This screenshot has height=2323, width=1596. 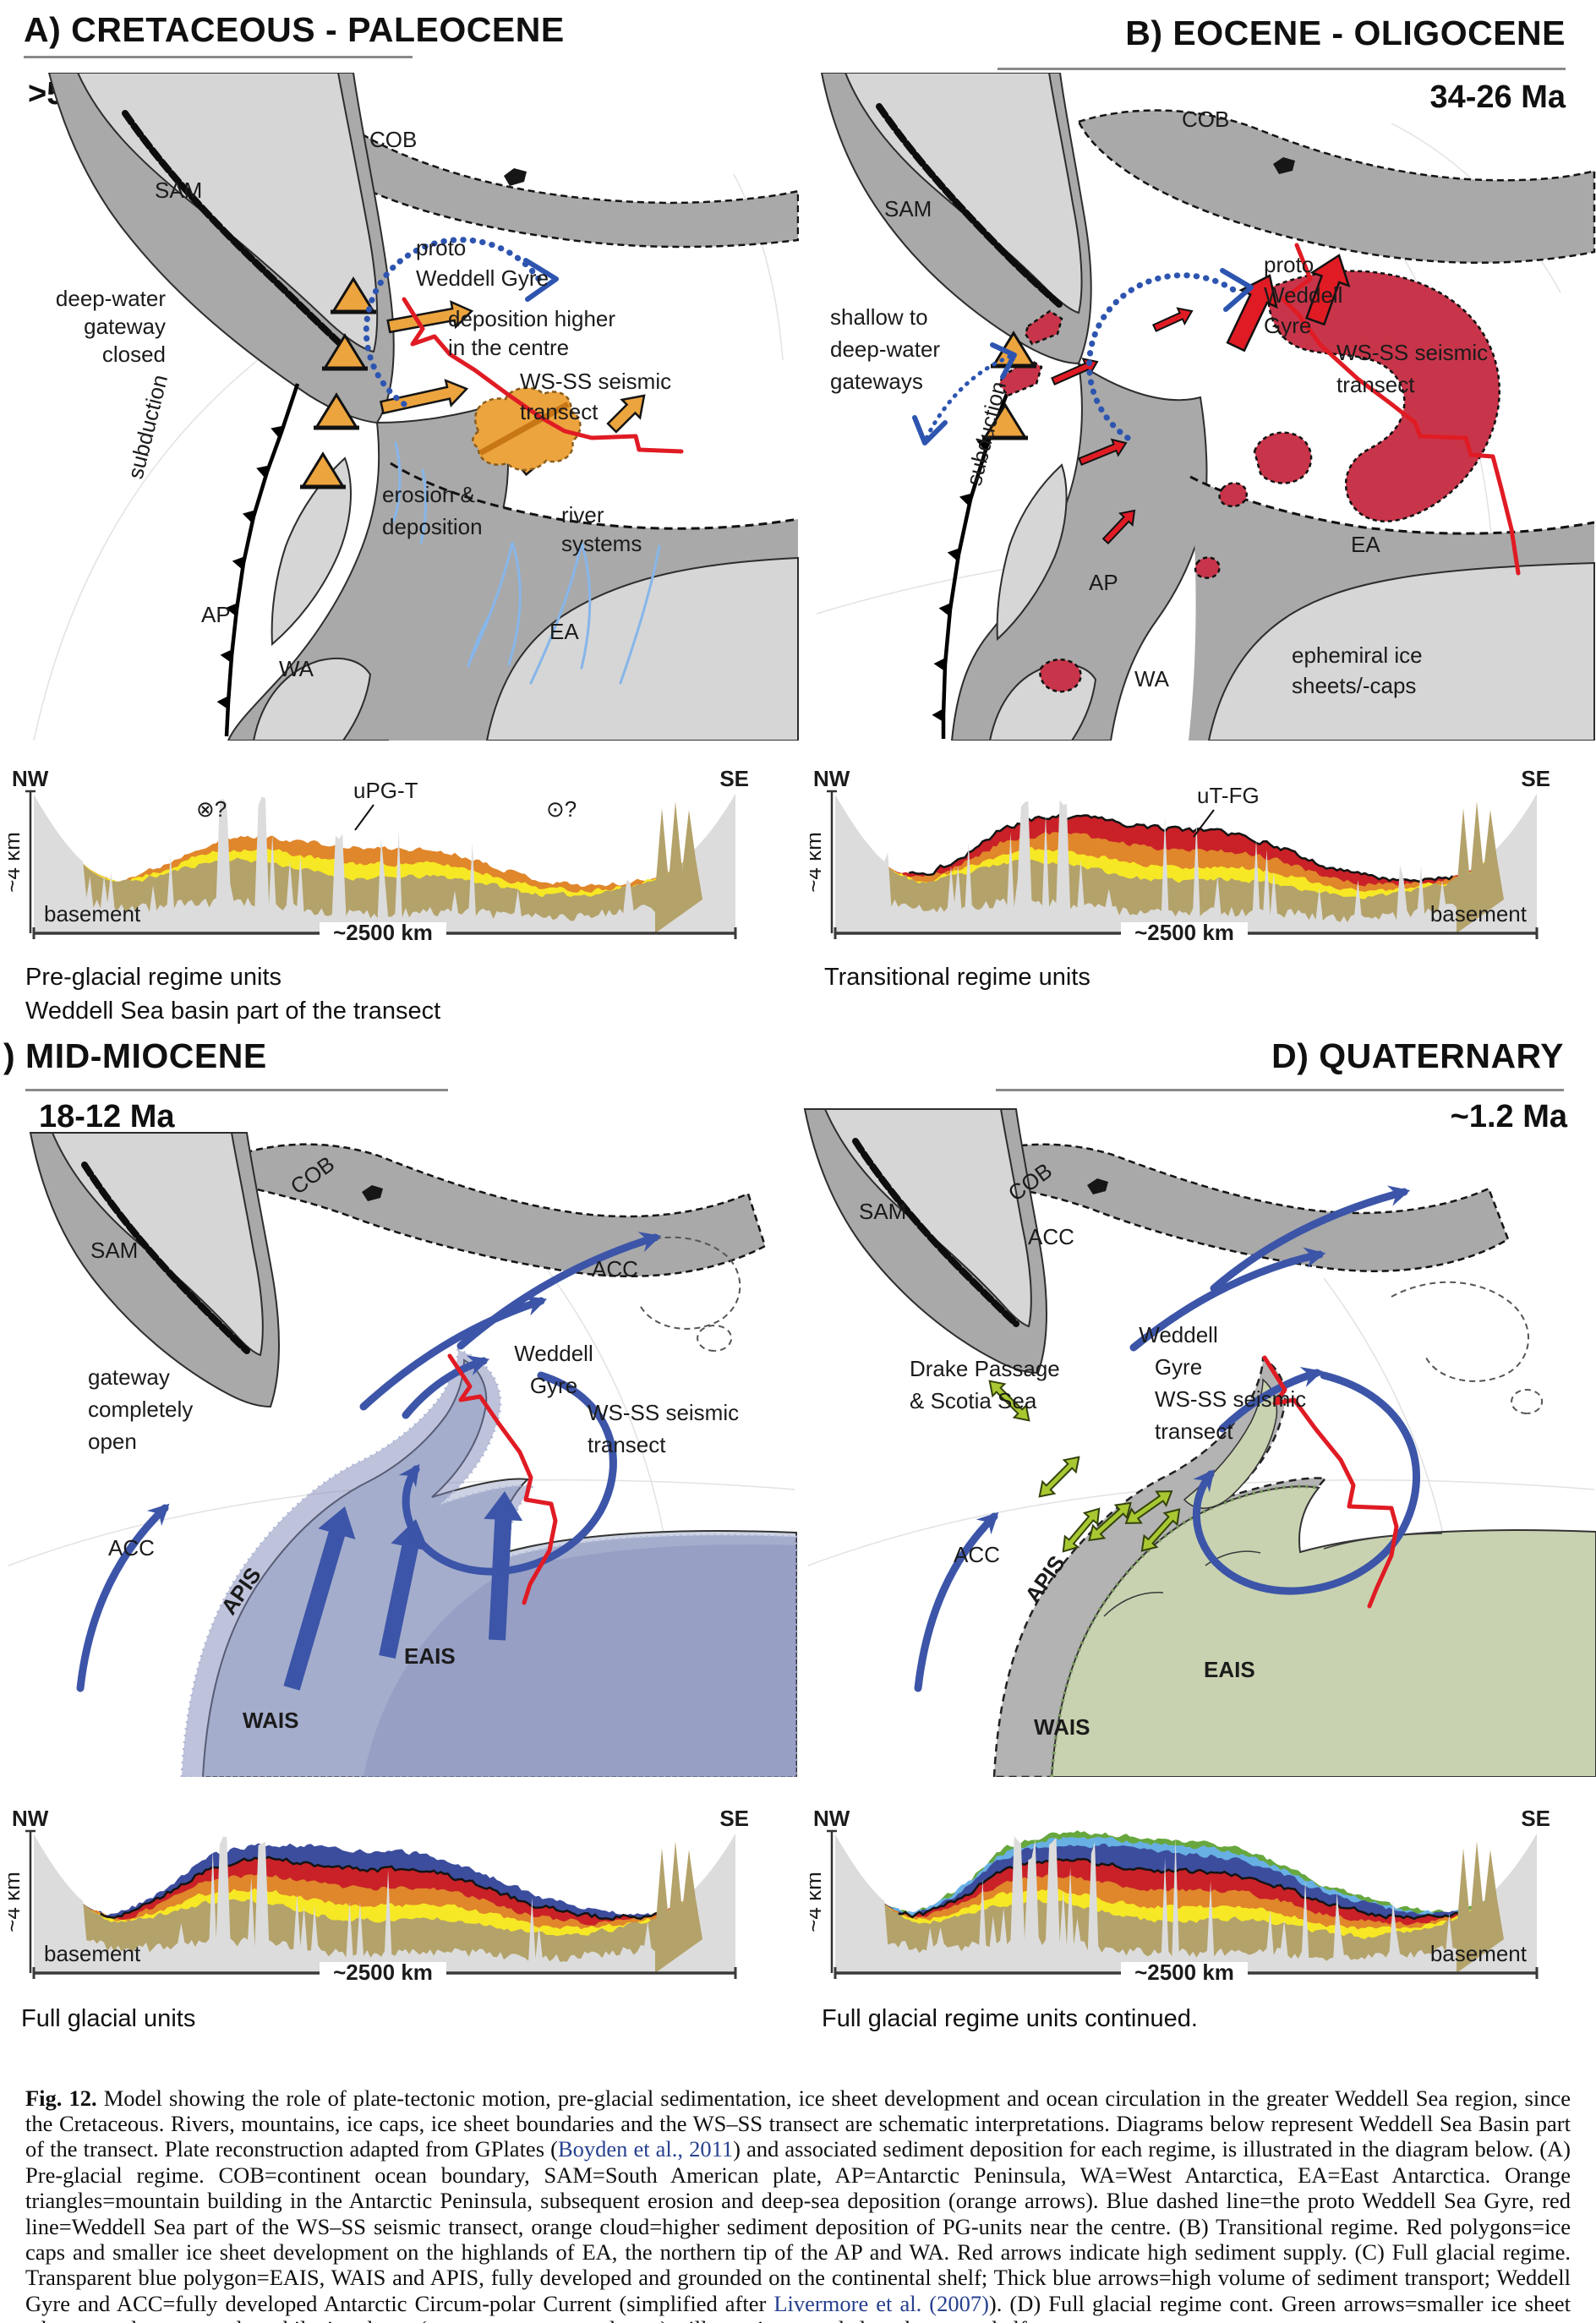 I want to click on panel-d-title: D) QUATERNARY, so click(x=1417, y=1055).